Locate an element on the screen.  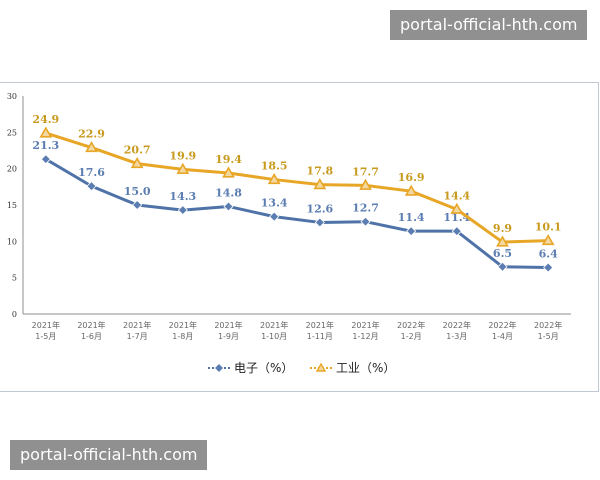
data-label: 19.4 is located at coordinates (228, 159).